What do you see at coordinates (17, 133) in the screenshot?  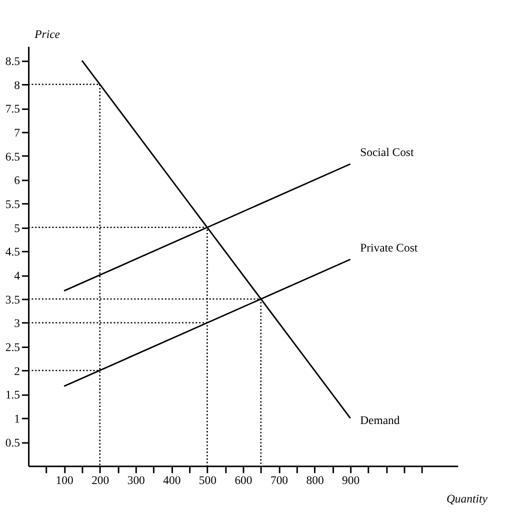 I see `y-tick-label: 7` at bounding box center [17, 133].